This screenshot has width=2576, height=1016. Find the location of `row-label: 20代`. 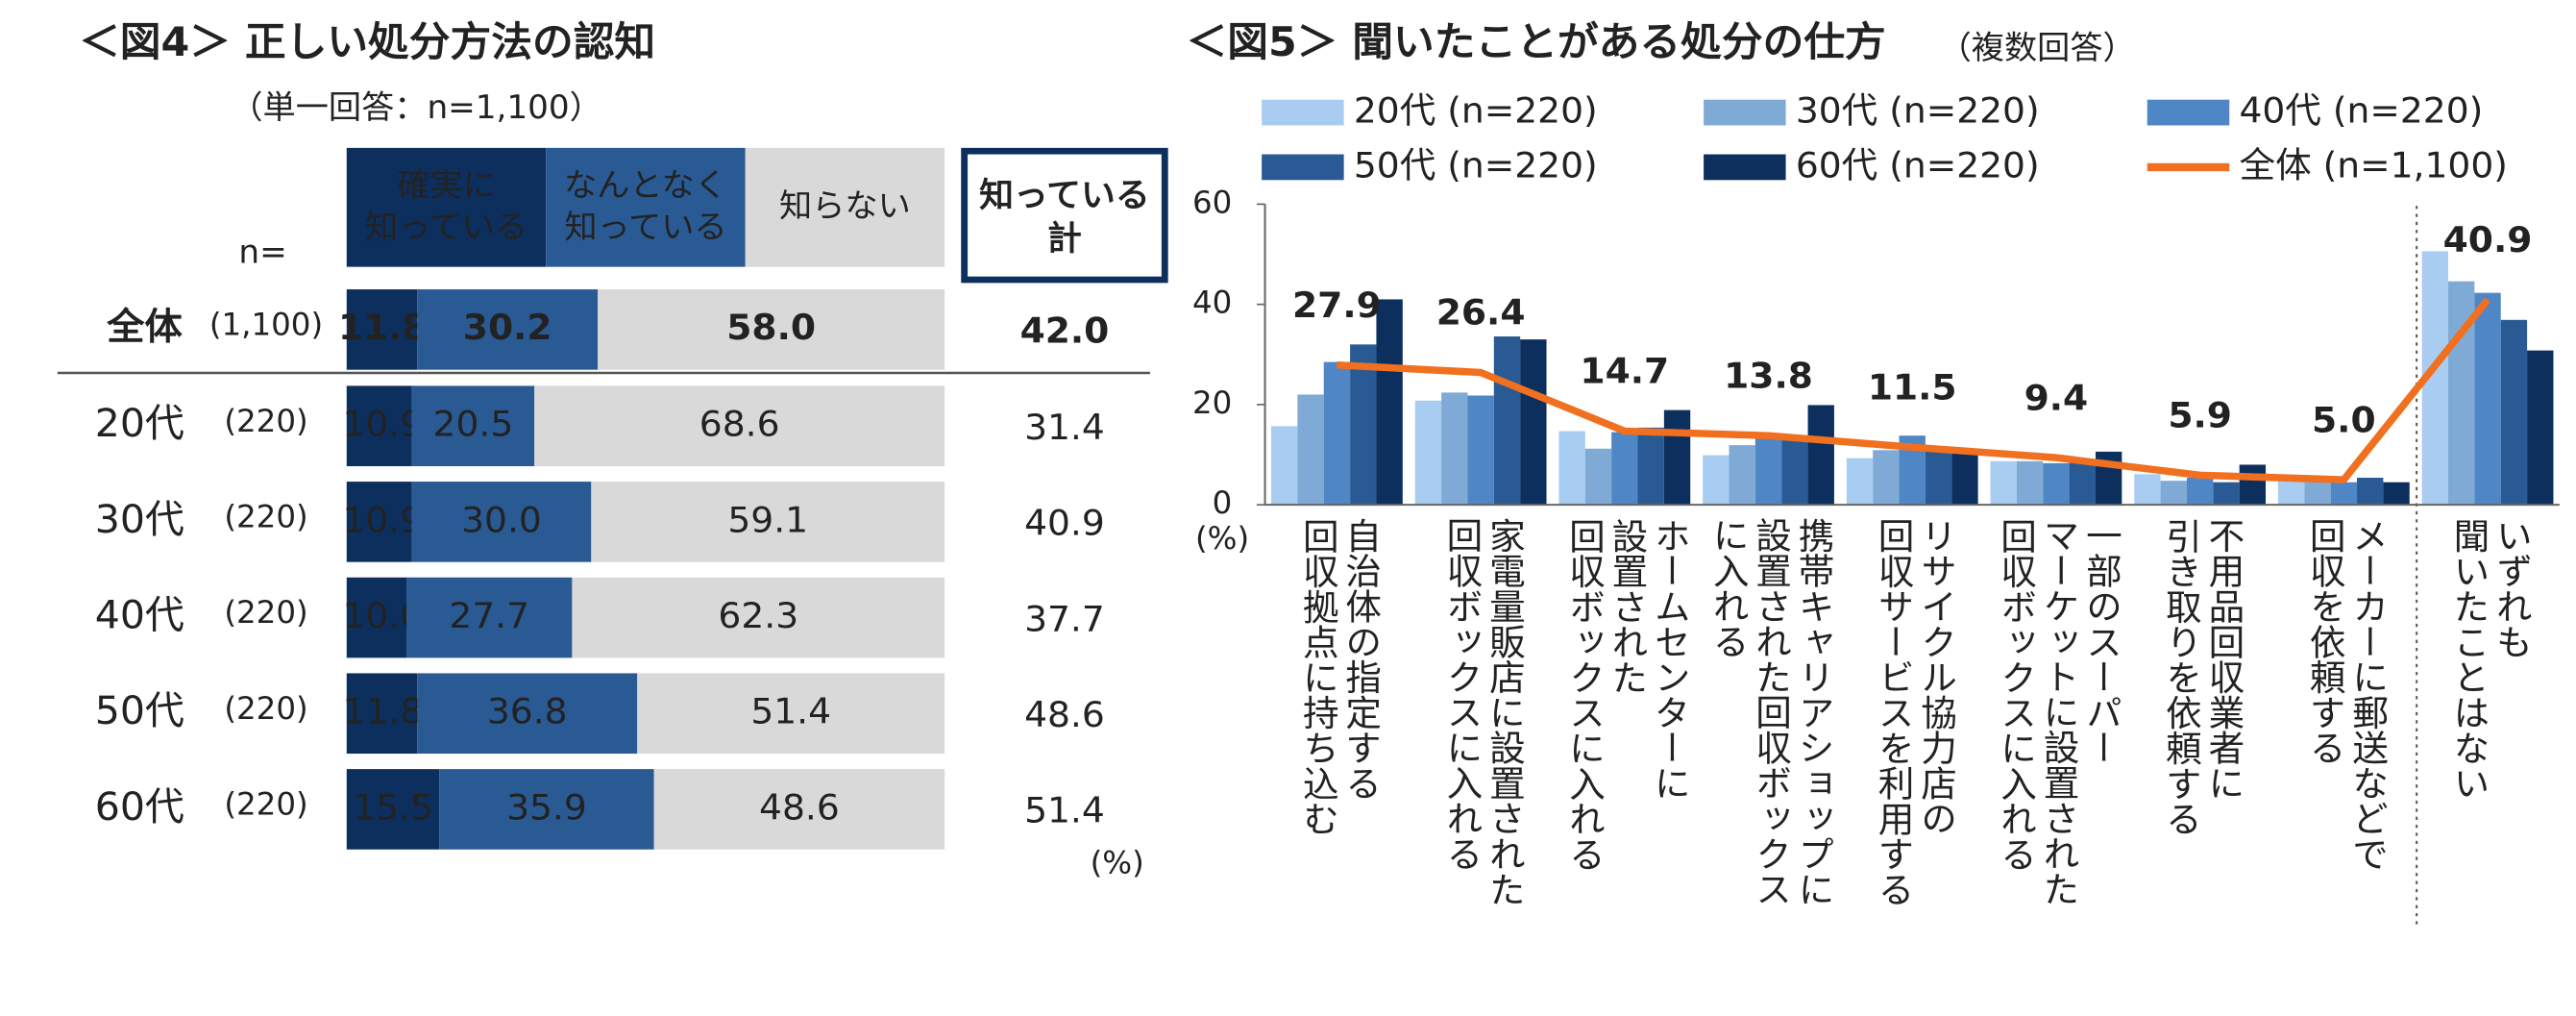

row-label: 20代 is located at coordinates (139, 423).